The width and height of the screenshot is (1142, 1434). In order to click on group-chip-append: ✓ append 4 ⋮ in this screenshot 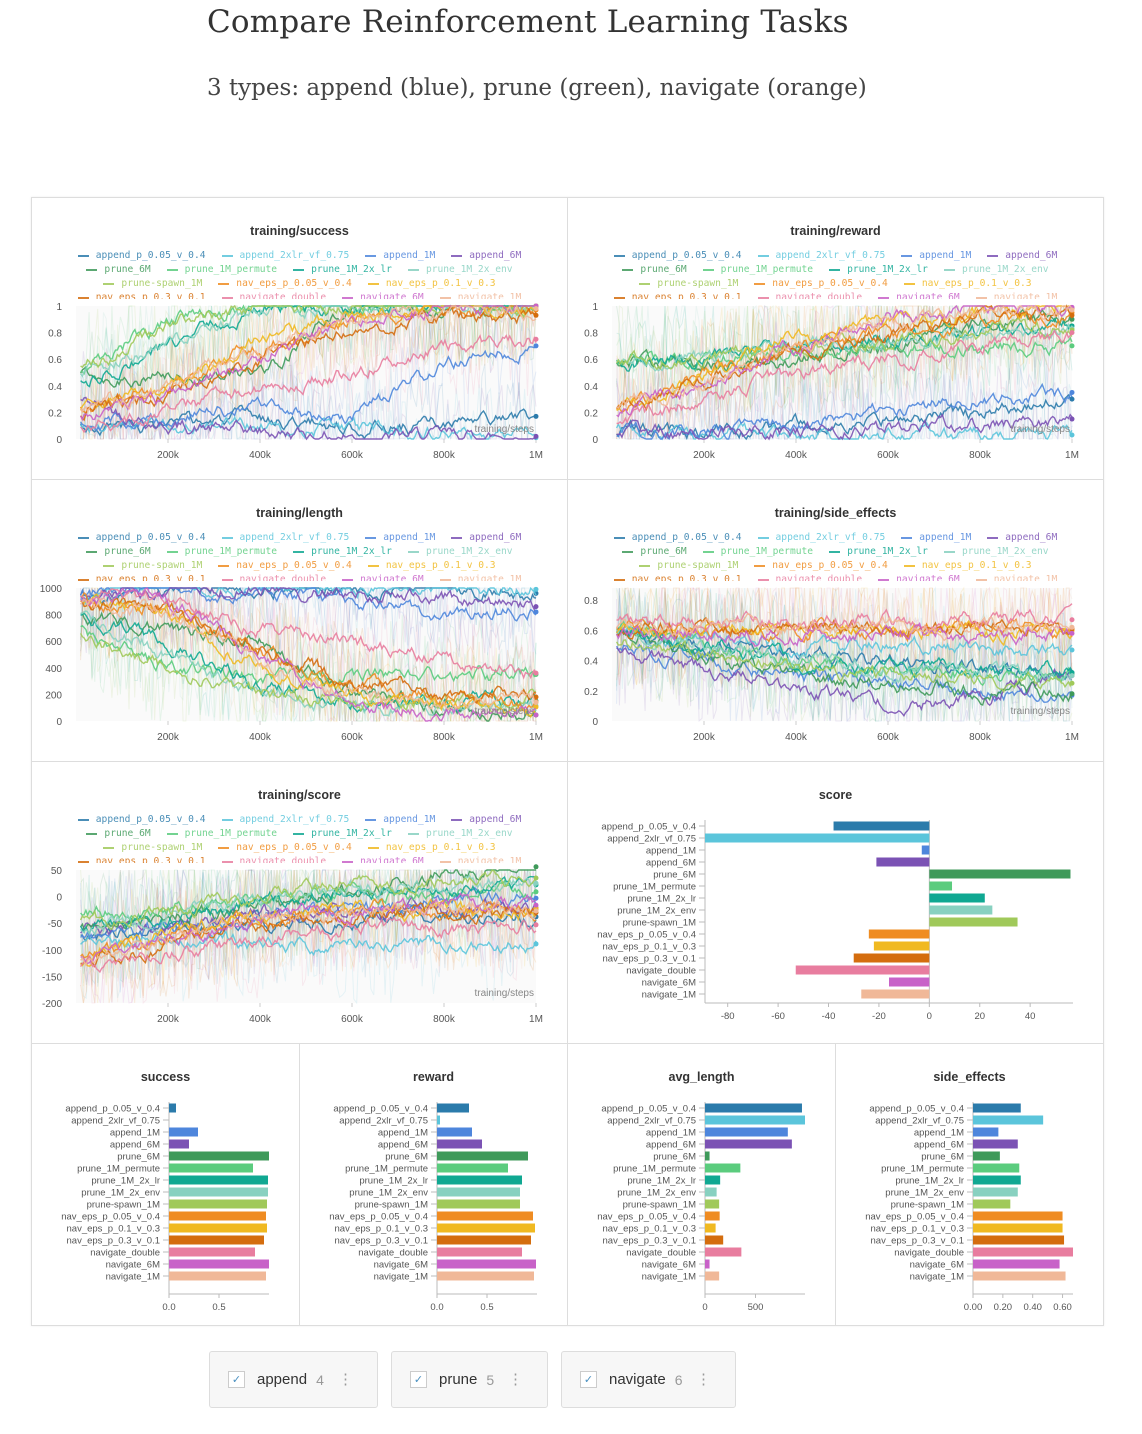, I will do `click(293, 1379)`.